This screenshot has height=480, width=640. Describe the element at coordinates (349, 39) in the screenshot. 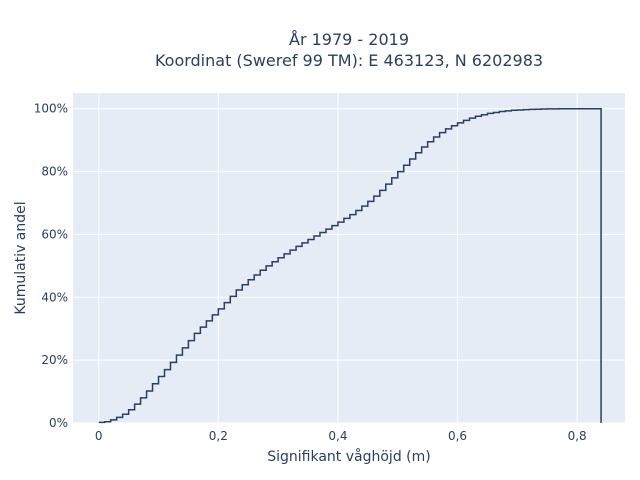

I see `chart-title-line-1: År 1979 - 2019` at that location.